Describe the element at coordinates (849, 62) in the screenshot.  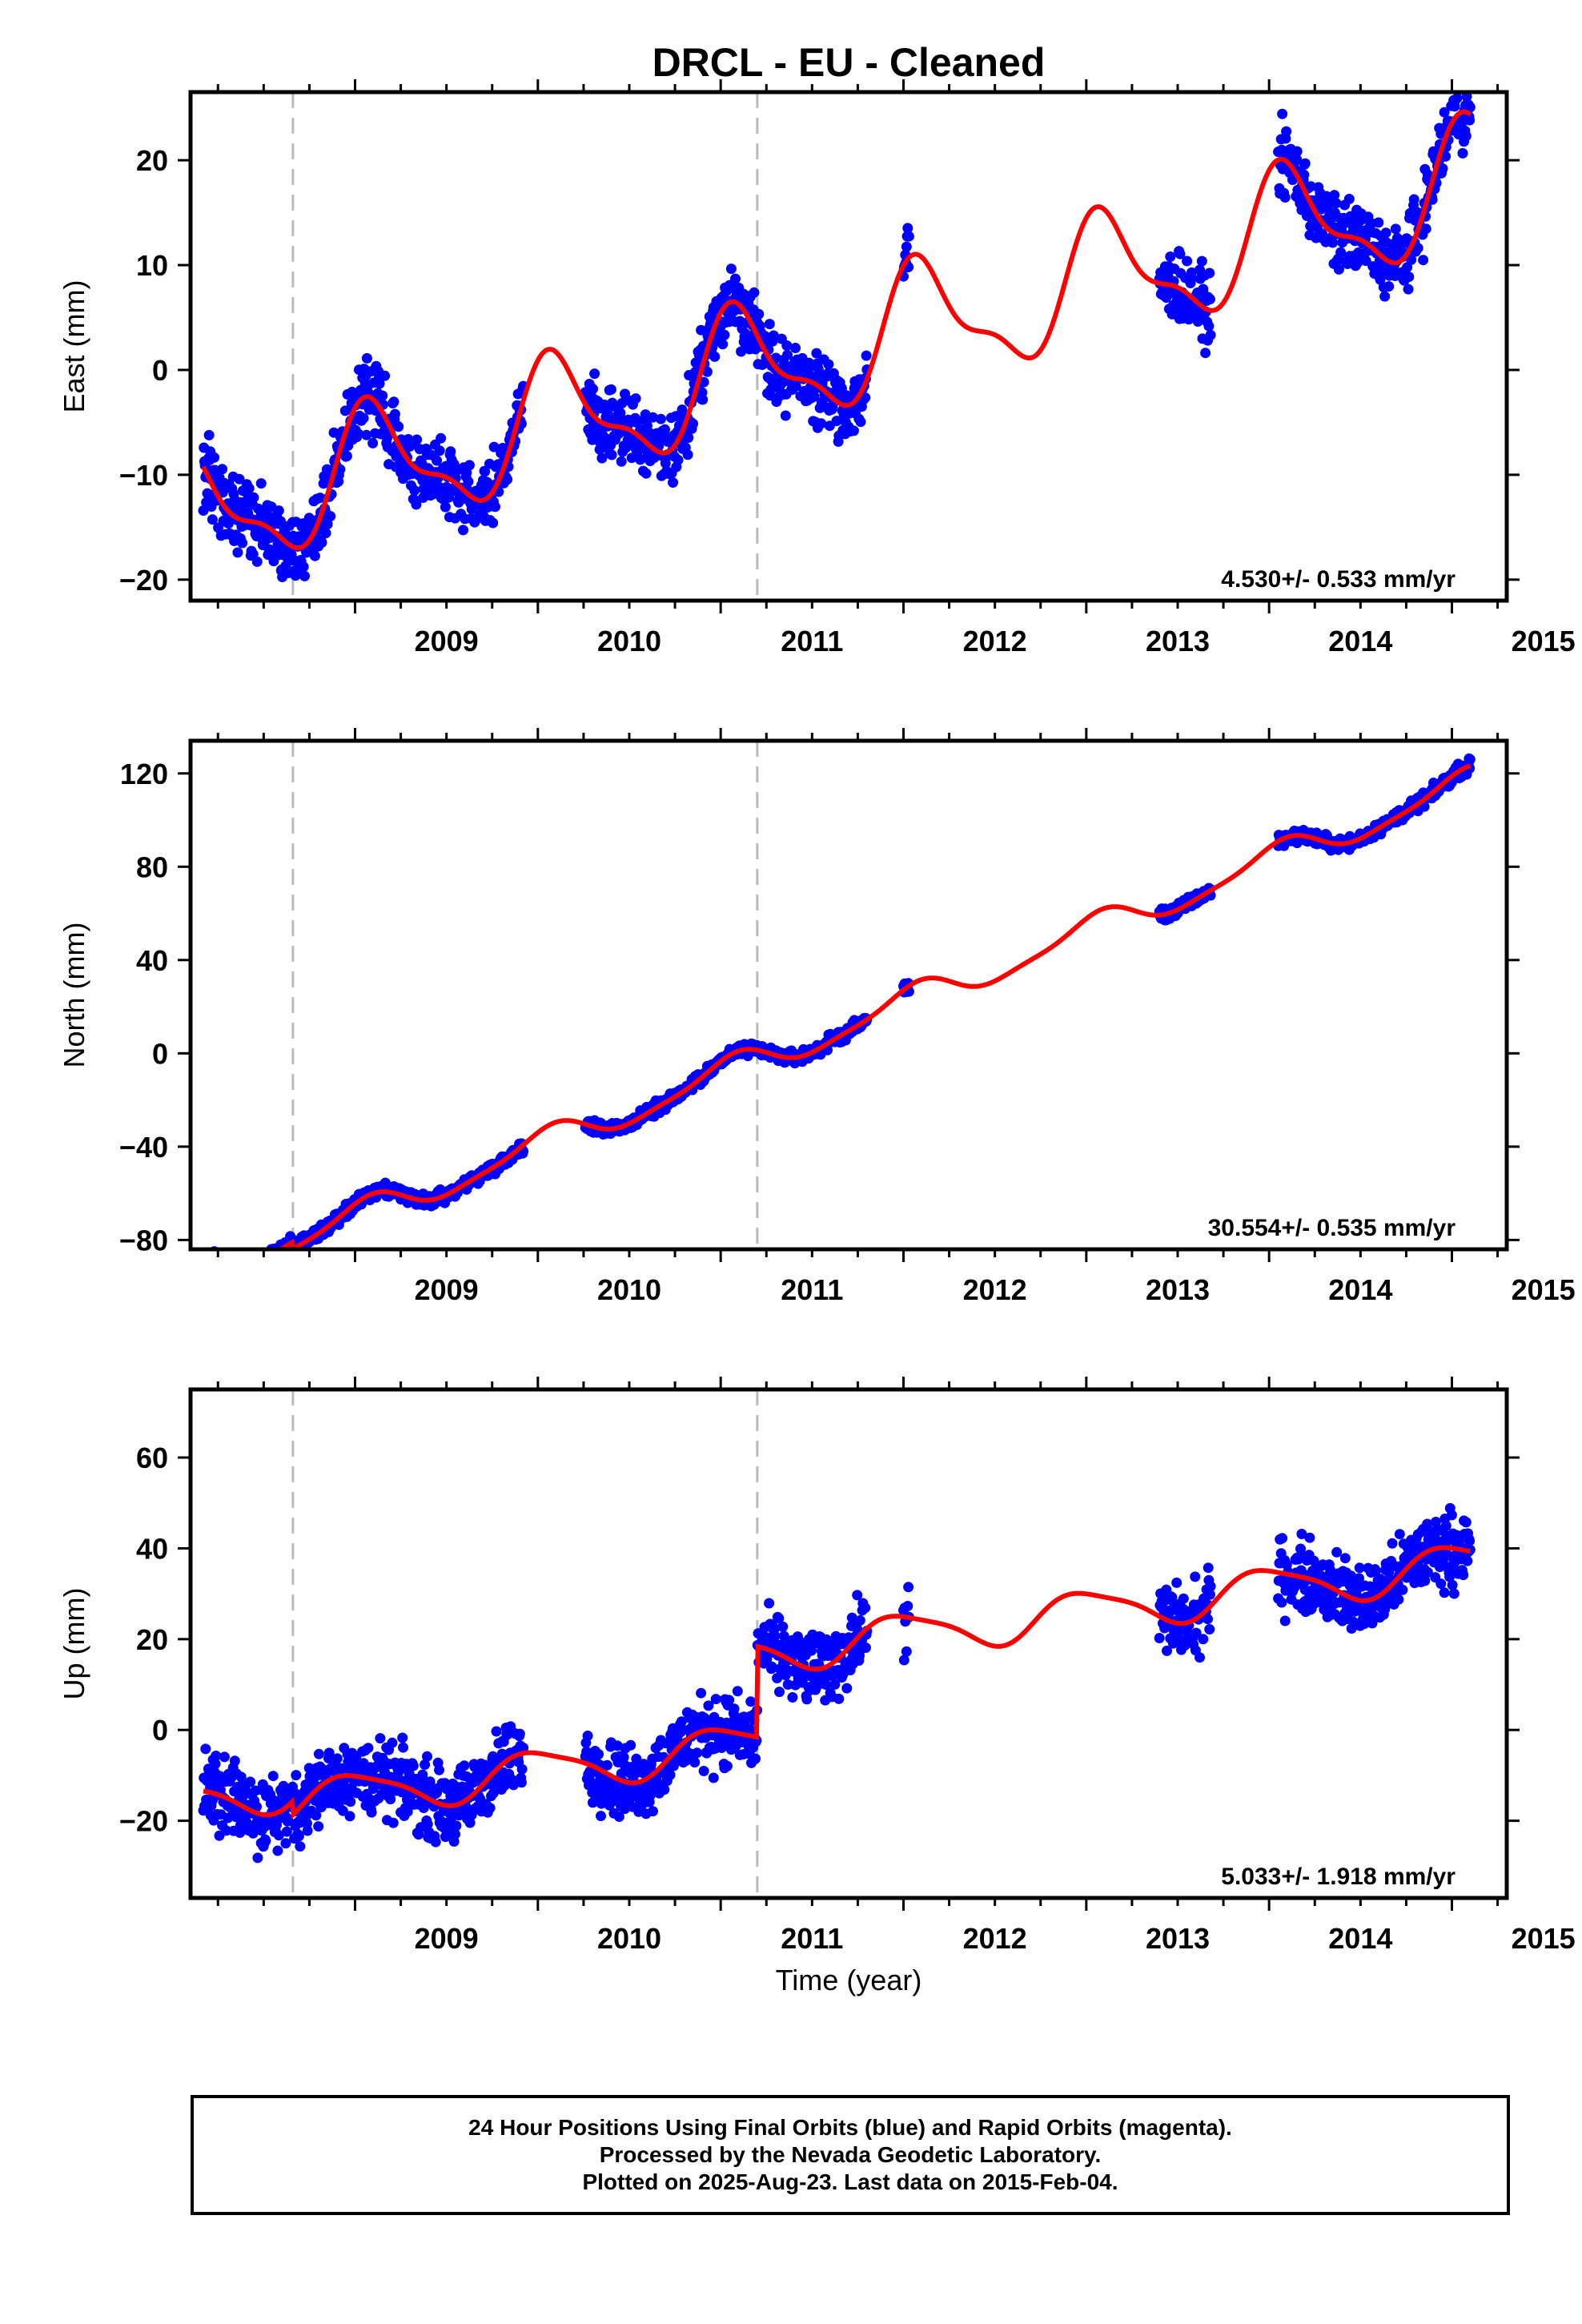
I see `chart-title: DRCL - EU - Cleaned` at that location.